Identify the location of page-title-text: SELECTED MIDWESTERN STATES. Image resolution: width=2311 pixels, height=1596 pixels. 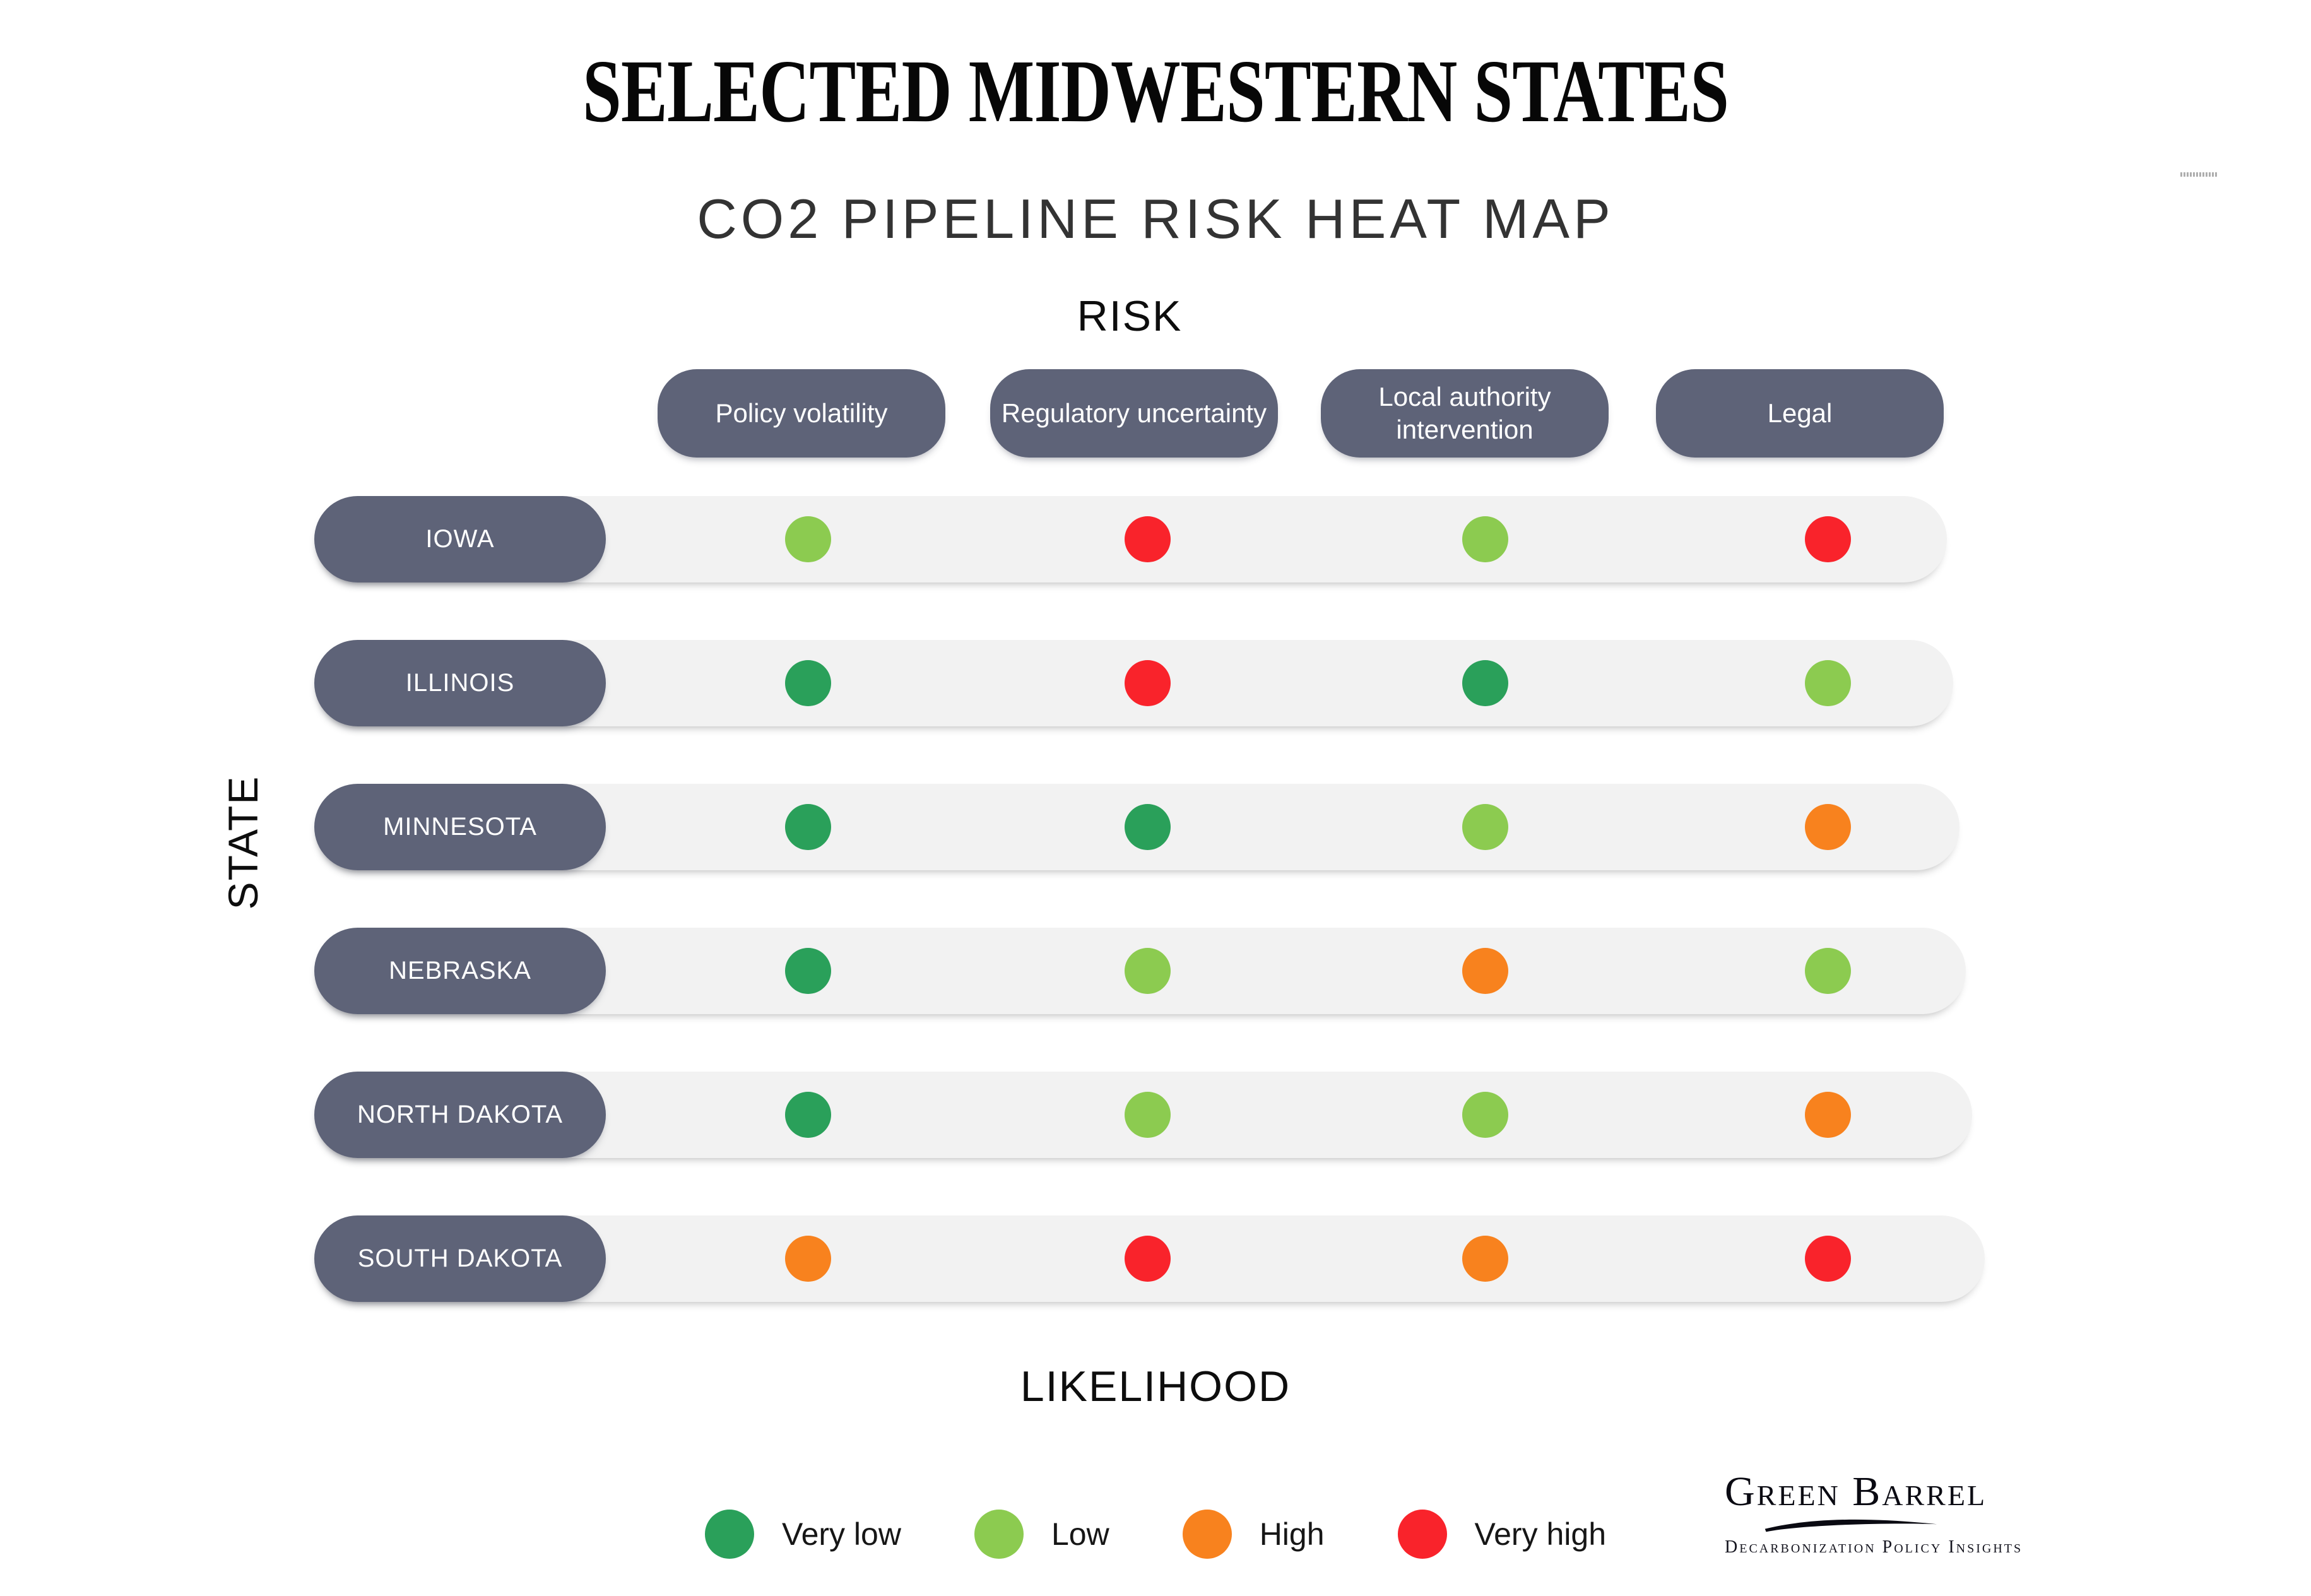
(1155, 91).